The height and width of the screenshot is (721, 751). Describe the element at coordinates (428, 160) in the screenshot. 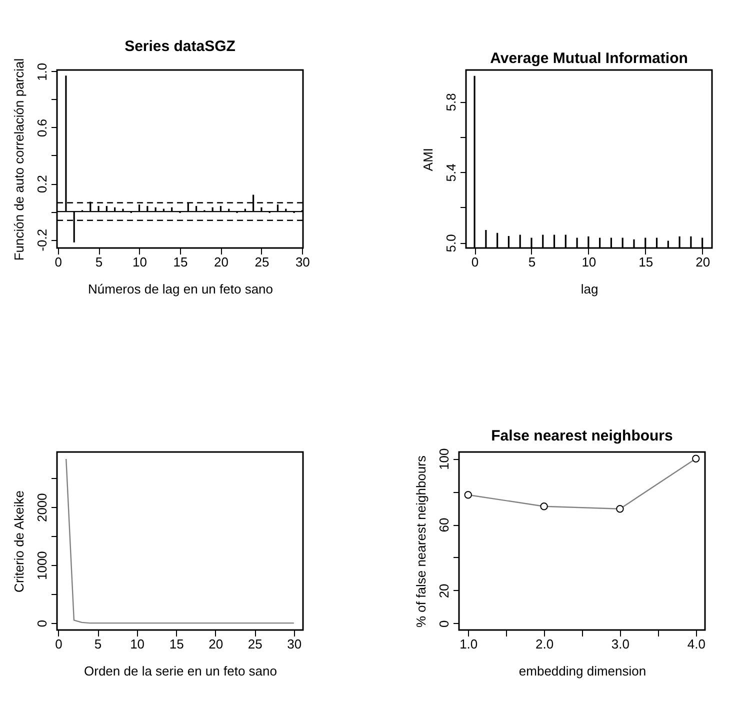

I see `y-axis-title: AMI` at that location.